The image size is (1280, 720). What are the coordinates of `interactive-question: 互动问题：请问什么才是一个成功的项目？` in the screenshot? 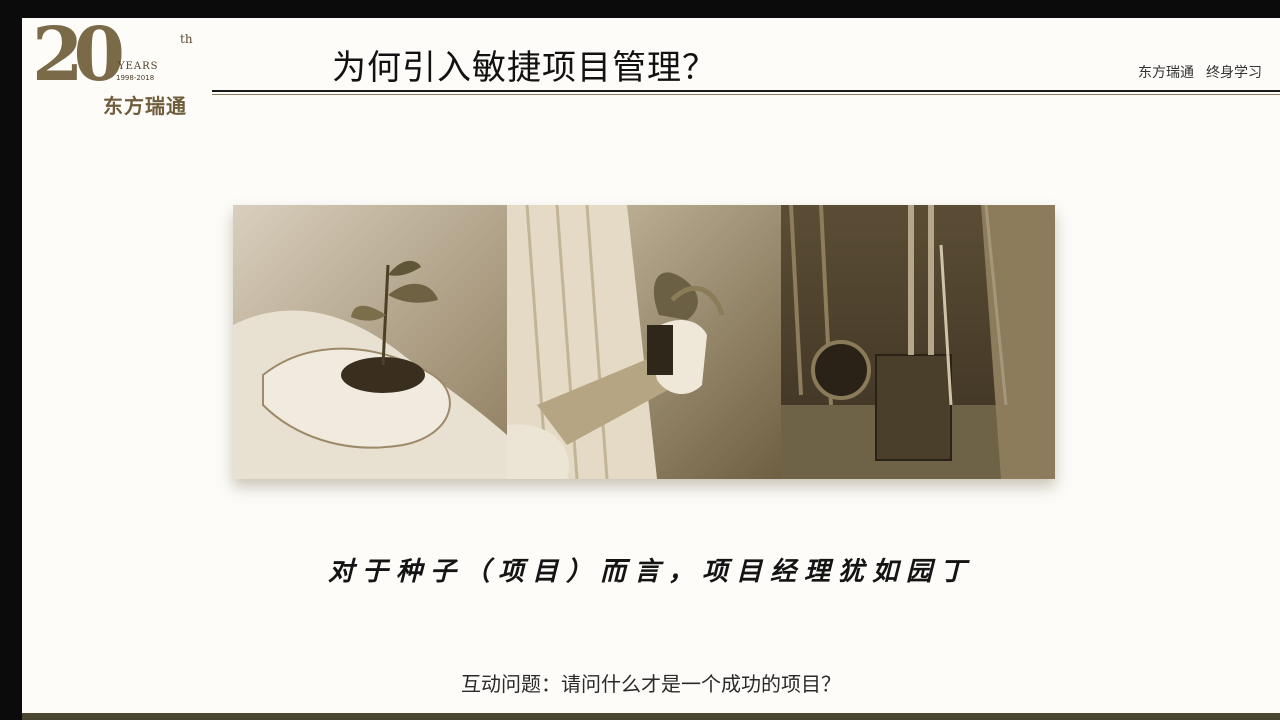 It's located at (651, 682).